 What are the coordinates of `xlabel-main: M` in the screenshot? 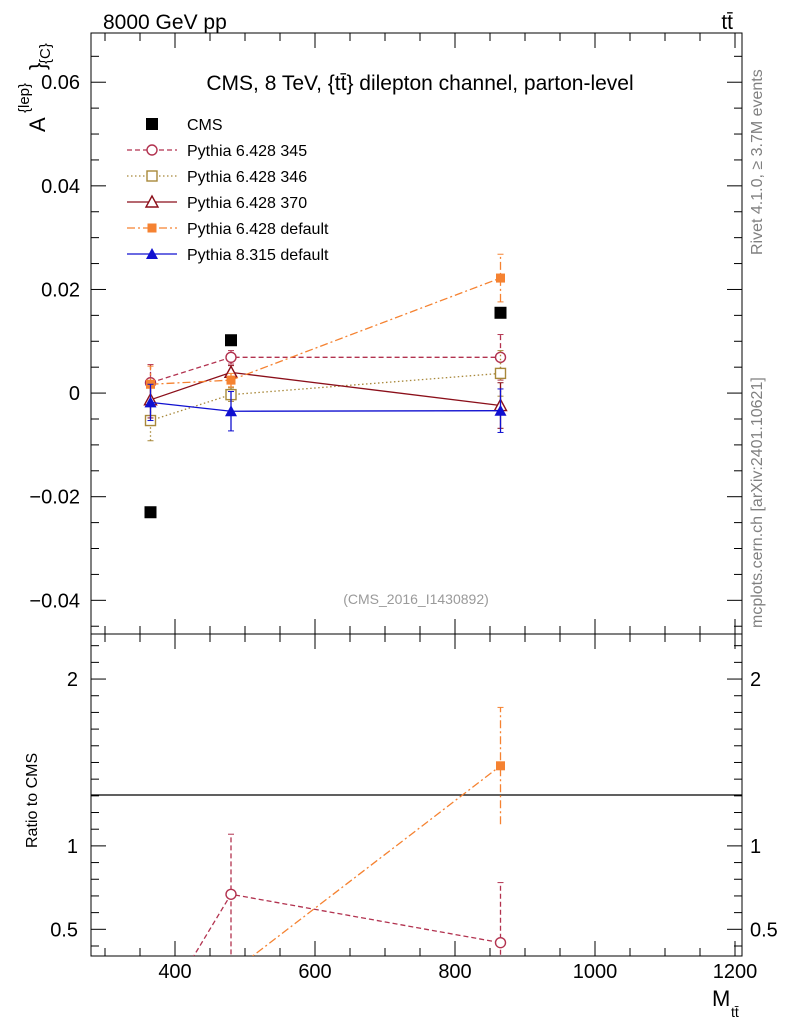 It's located at (721, 998).